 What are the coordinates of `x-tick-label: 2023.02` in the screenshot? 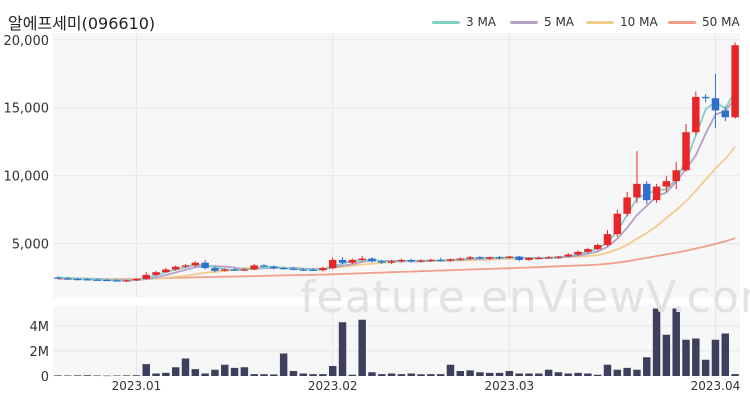 It's located at (333, 386).